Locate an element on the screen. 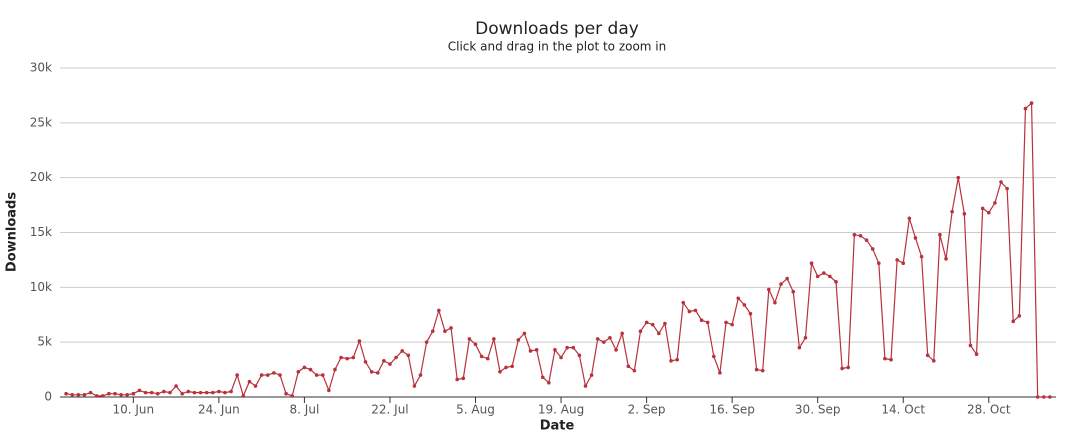  y-tick-label: 30k is located at coordinates (41, 68).